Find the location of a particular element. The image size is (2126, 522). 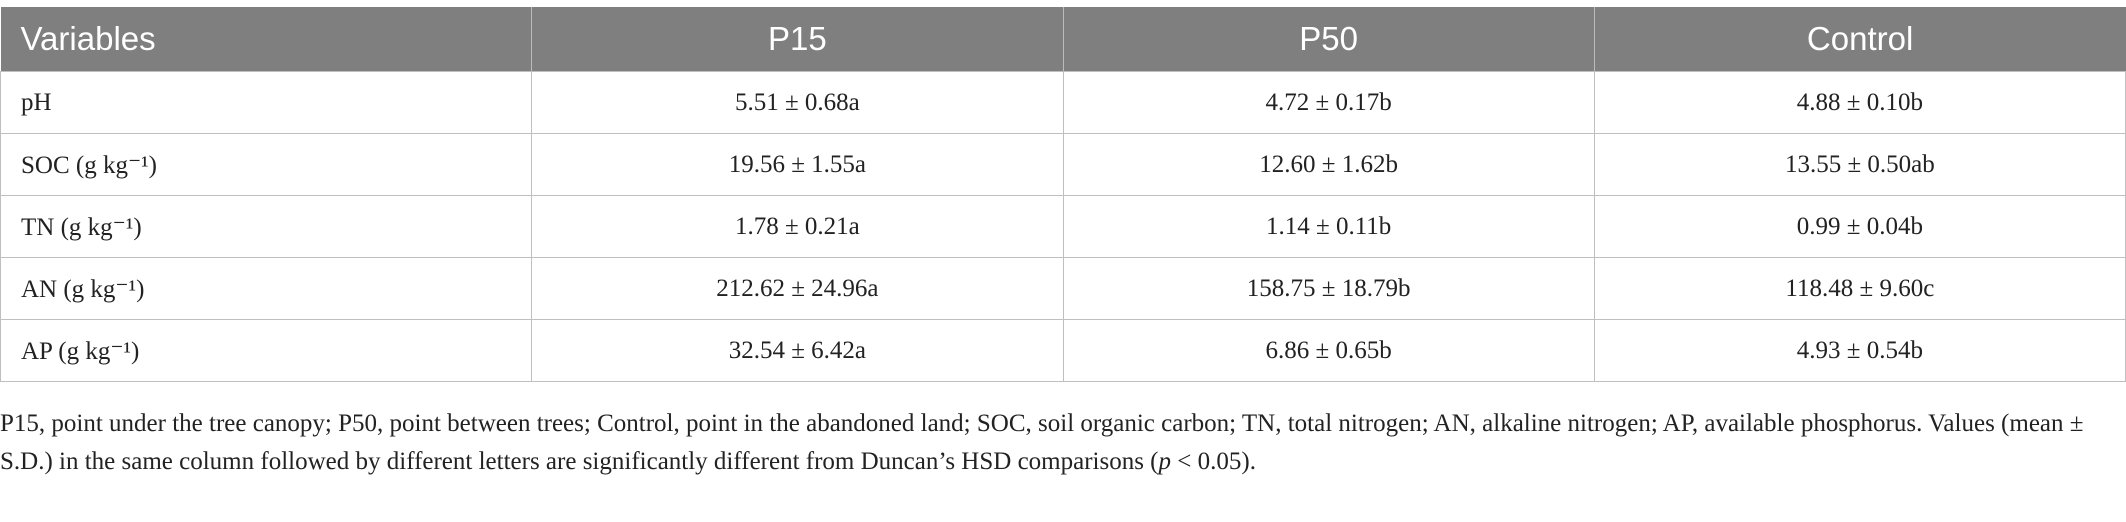

table-cell: 1.78 ± 0.21a is located at coordinates (797, 226).